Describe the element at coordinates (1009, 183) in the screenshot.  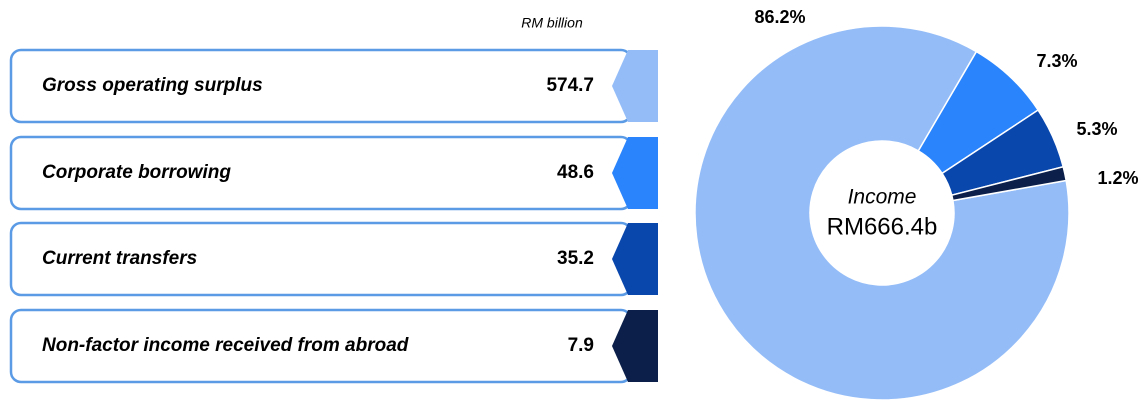
I see `donut-slice` at that location.